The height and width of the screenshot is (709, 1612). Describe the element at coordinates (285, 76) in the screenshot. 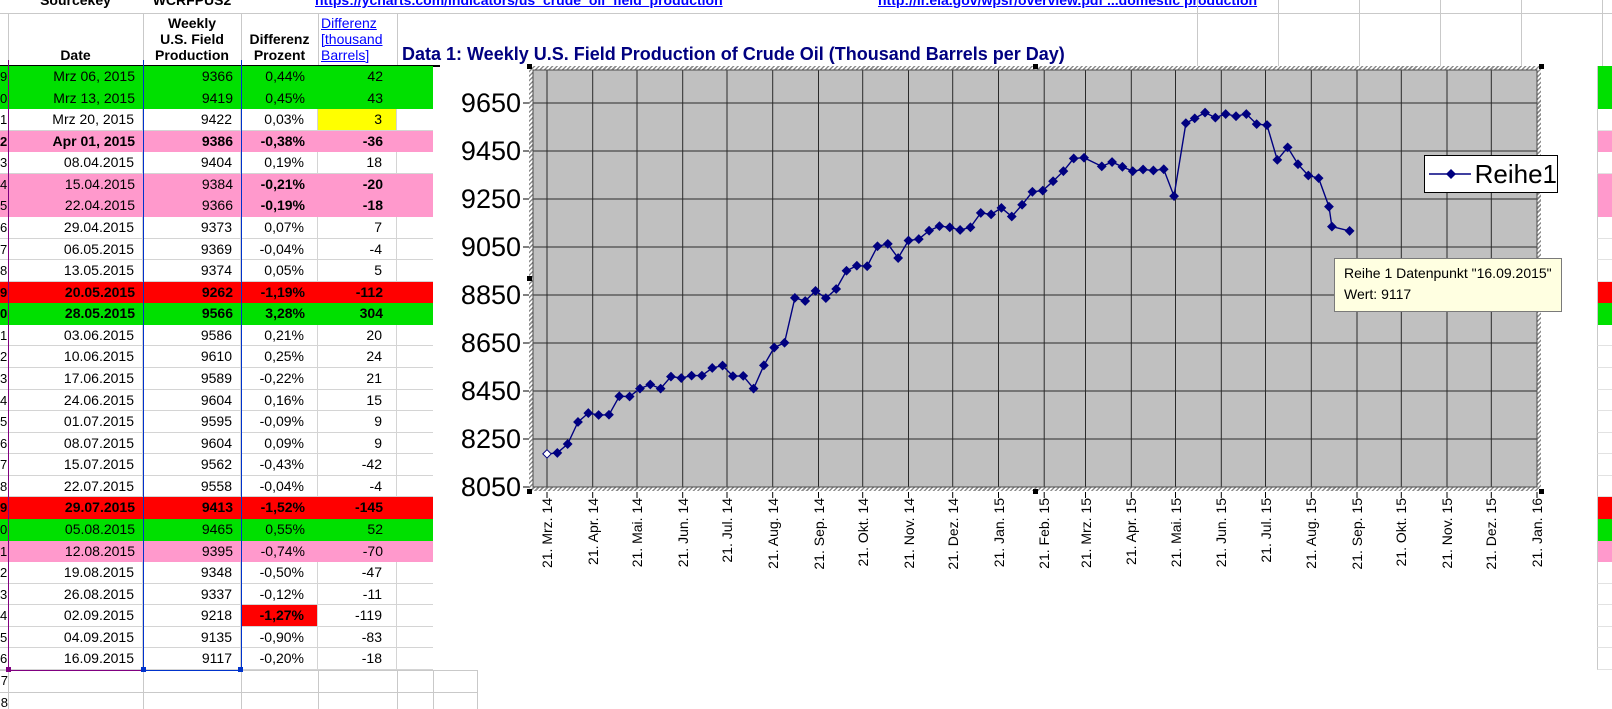

I see `cell-diff-percent: 0,44%` at that location.